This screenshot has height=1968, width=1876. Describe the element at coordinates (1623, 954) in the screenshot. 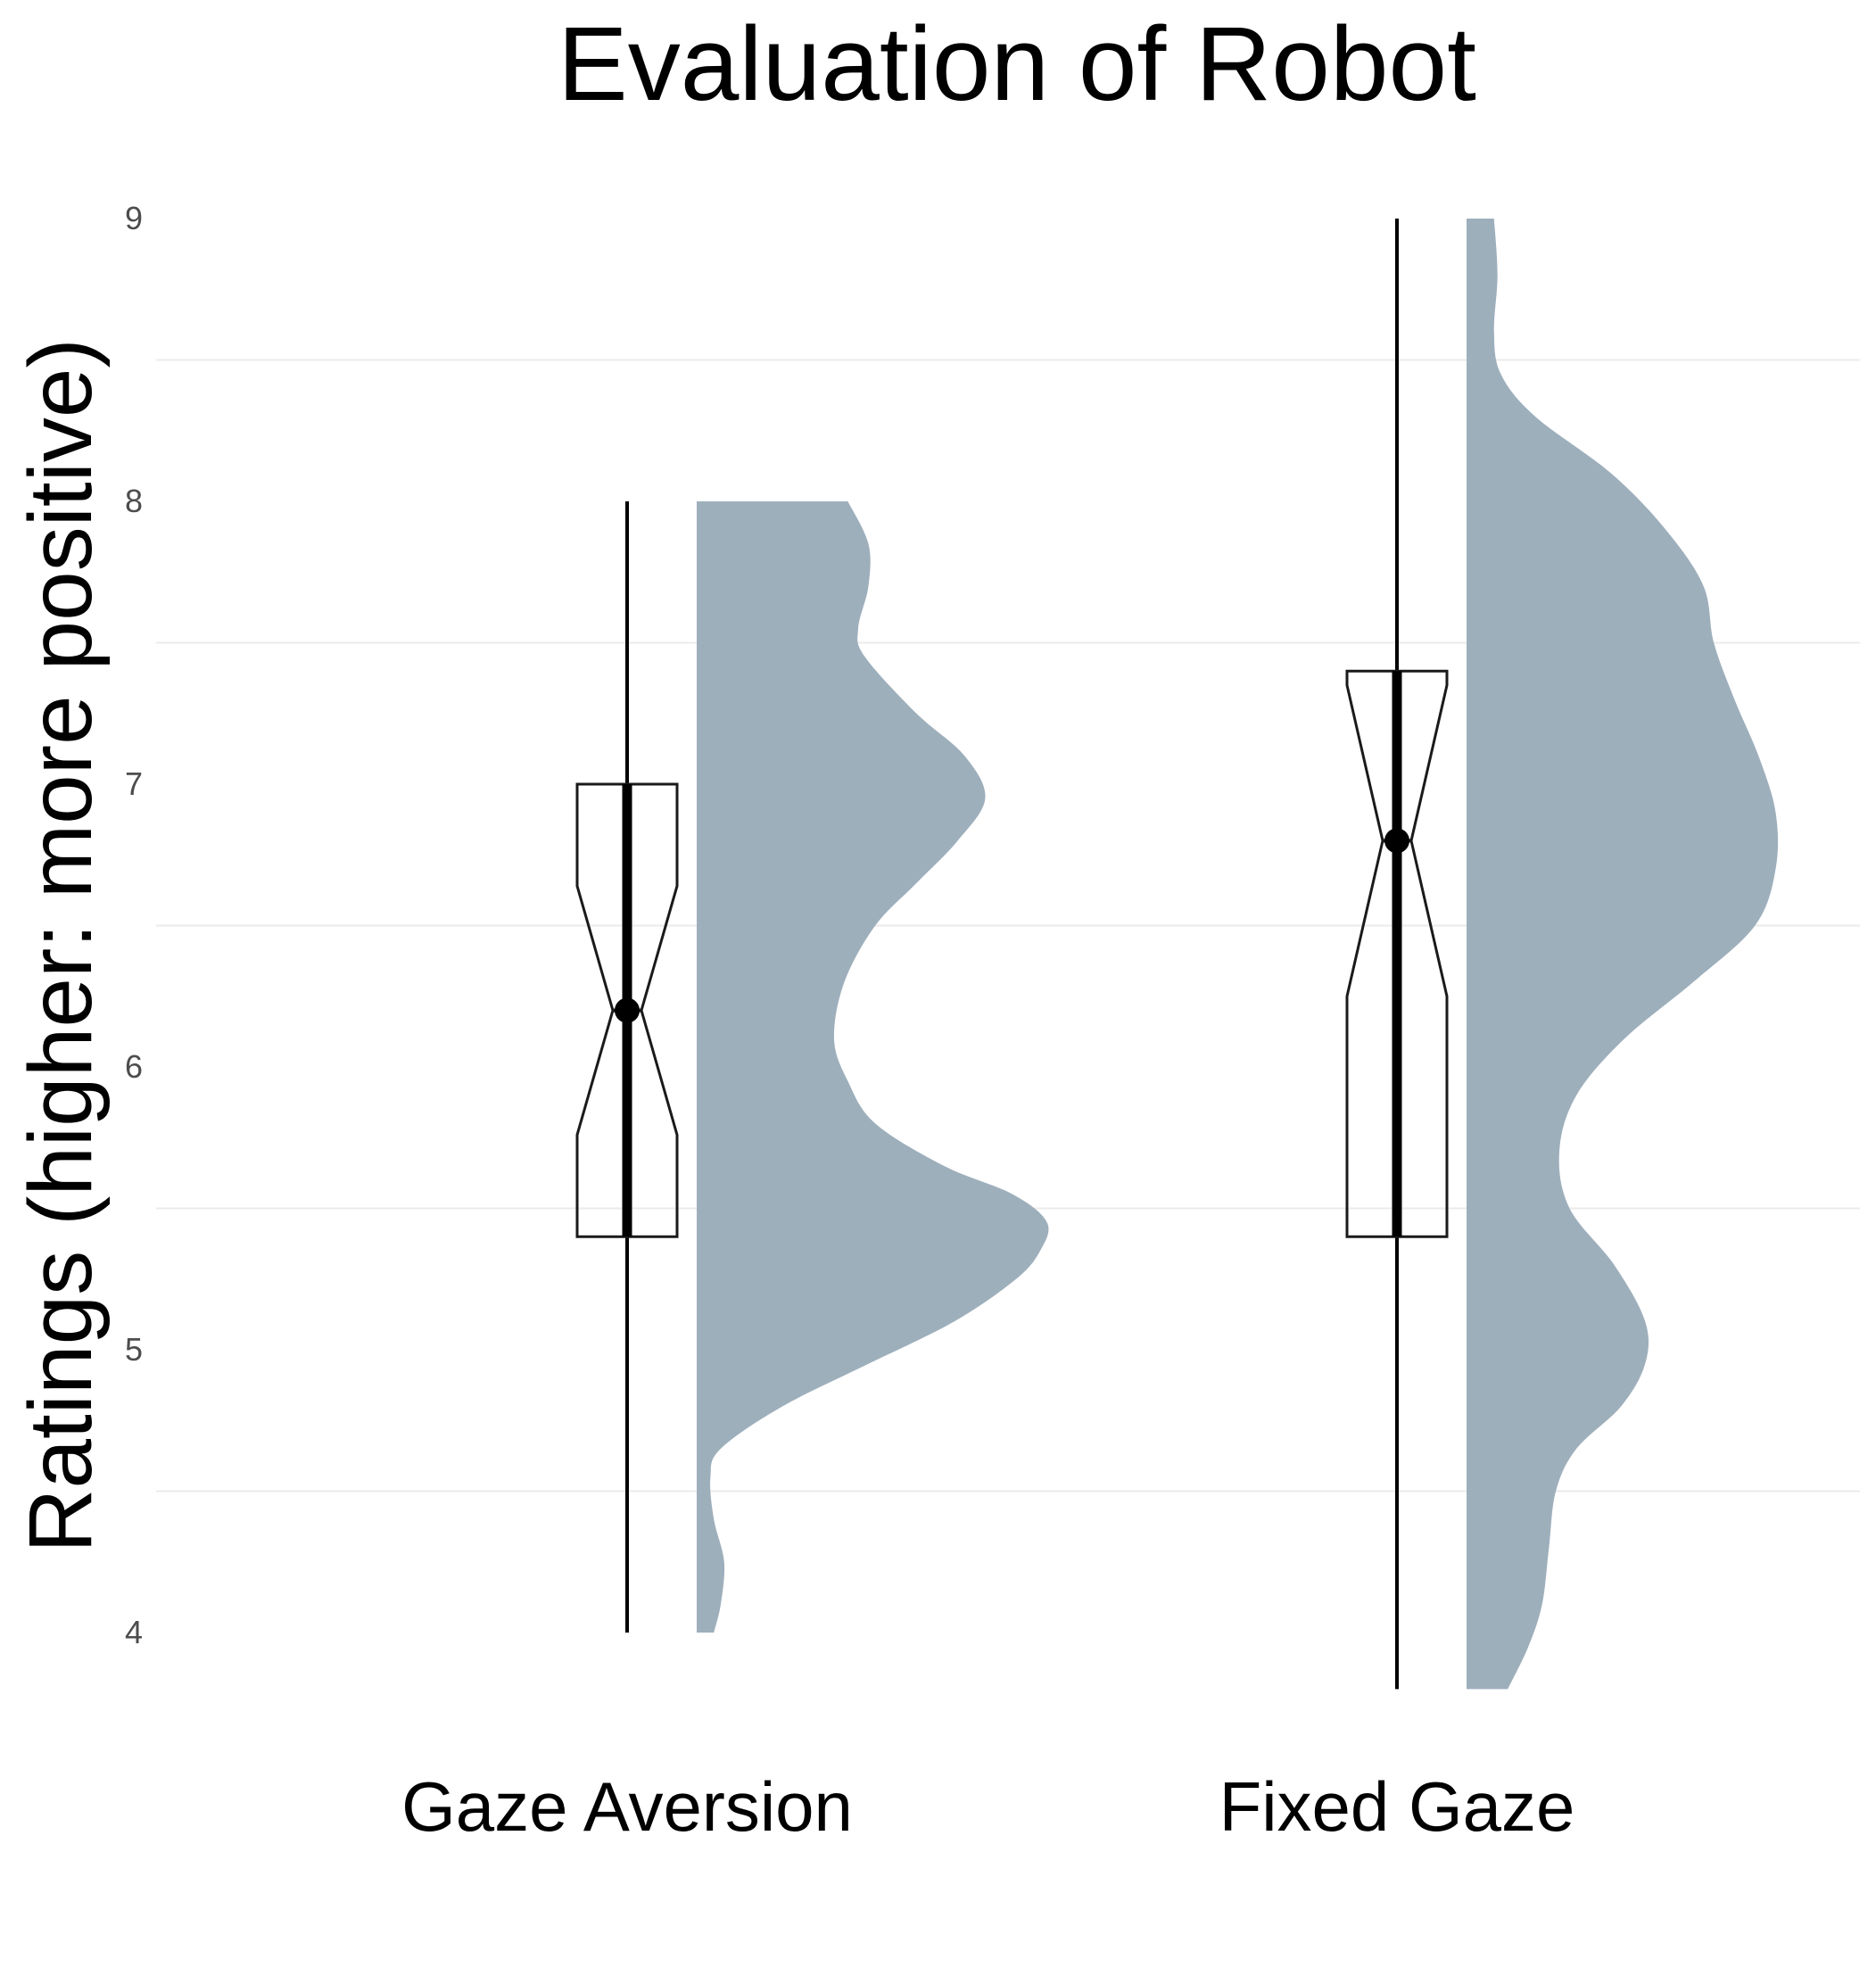

I see `violin-fixed-gaze` at that location.